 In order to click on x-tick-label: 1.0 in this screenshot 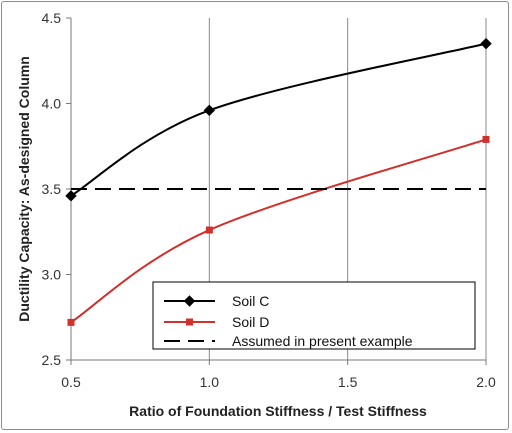, I will do `click(210, 382)`.